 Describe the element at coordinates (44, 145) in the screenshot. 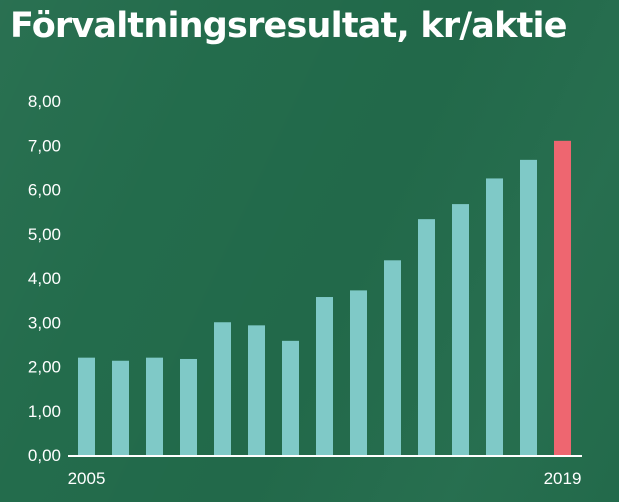

I see `y-tick-label: 7,00` at that location.